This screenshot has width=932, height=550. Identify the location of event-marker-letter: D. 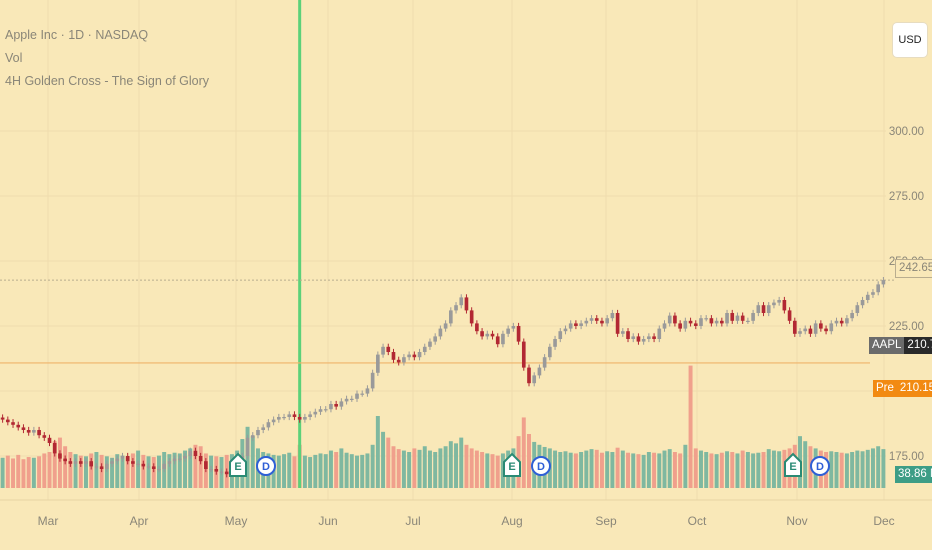
(541, 467).